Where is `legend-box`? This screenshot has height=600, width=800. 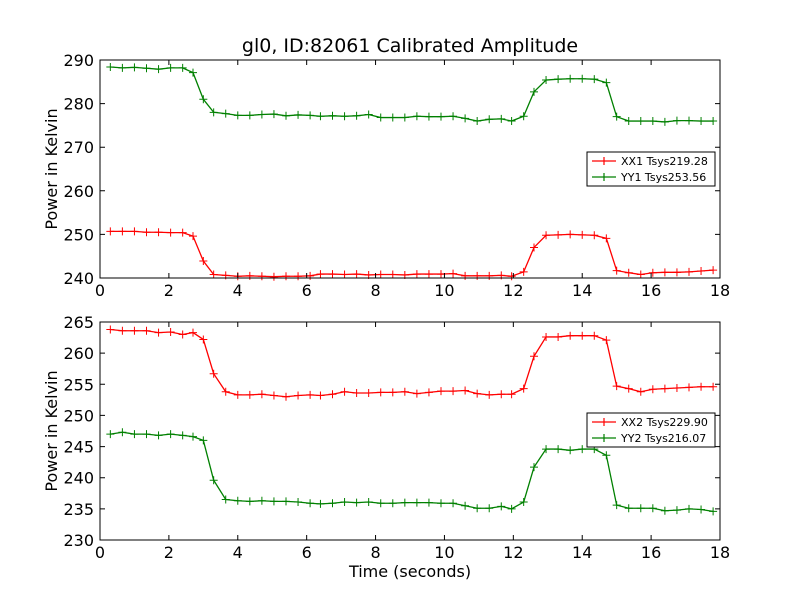
legend-box is located at coordinates (651, 430).